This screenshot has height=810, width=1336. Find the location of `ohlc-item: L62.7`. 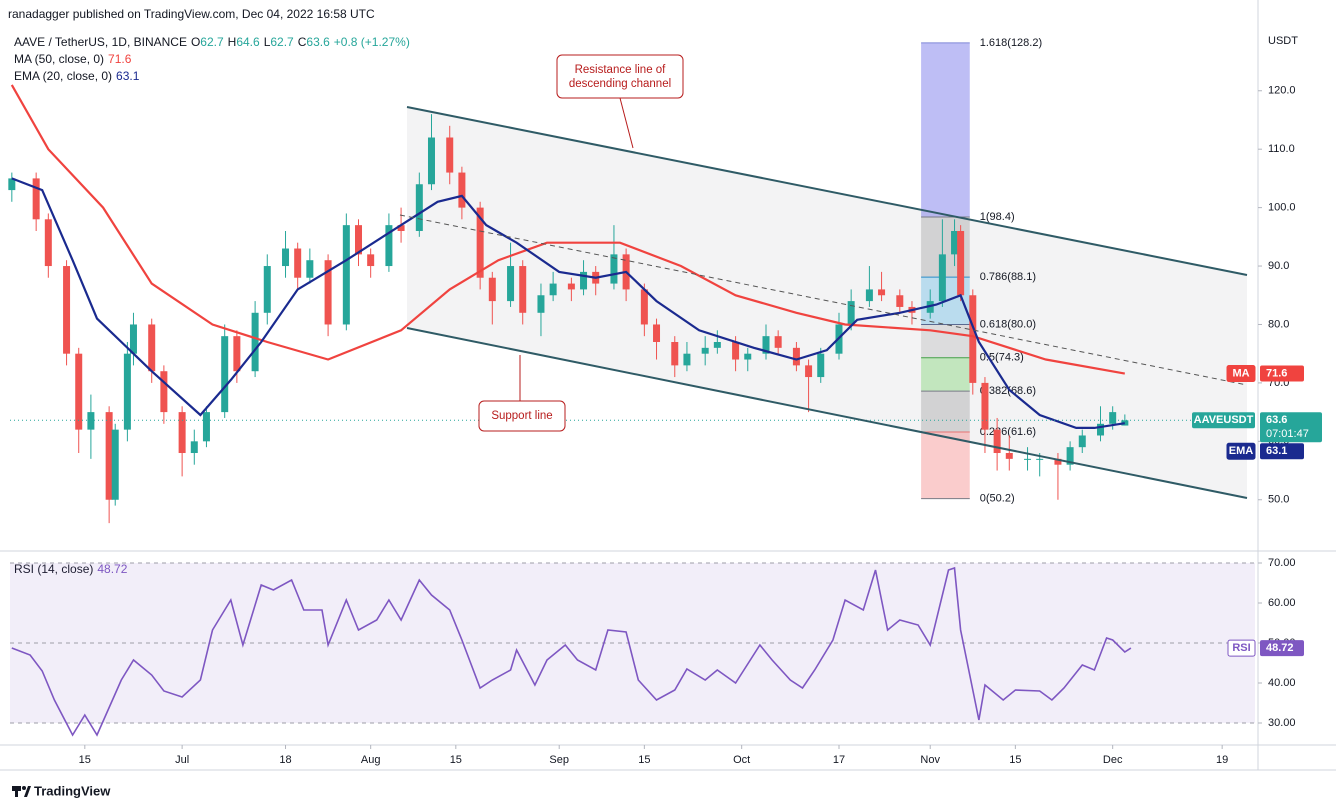

ohlc-item: L62.7 is located at coordinates (279, 42).